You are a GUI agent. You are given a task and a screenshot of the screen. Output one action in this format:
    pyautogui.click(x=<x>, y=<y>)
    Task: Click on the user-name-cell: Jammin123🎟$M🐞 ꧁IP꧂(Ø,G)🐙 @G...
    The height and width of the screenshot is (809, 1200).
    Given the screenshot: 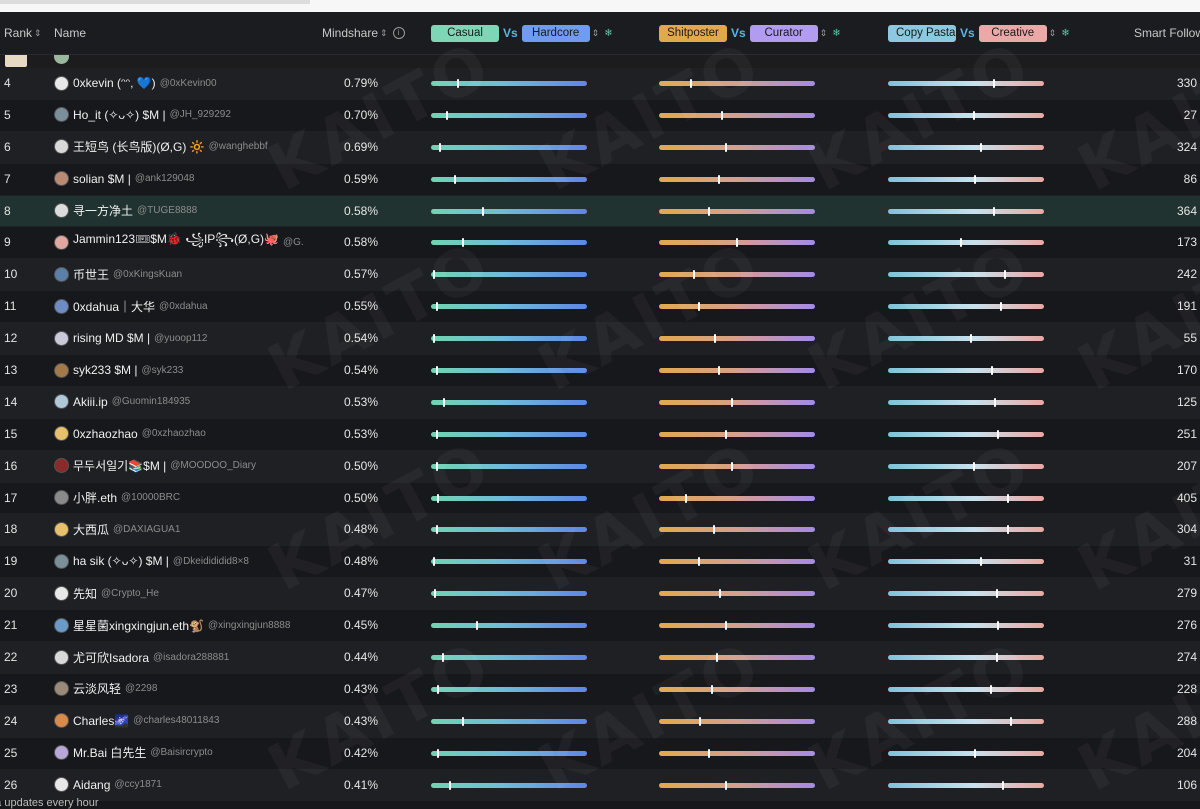 What is the action you would take?
    pyautogui.click(x=179, y=242)
    